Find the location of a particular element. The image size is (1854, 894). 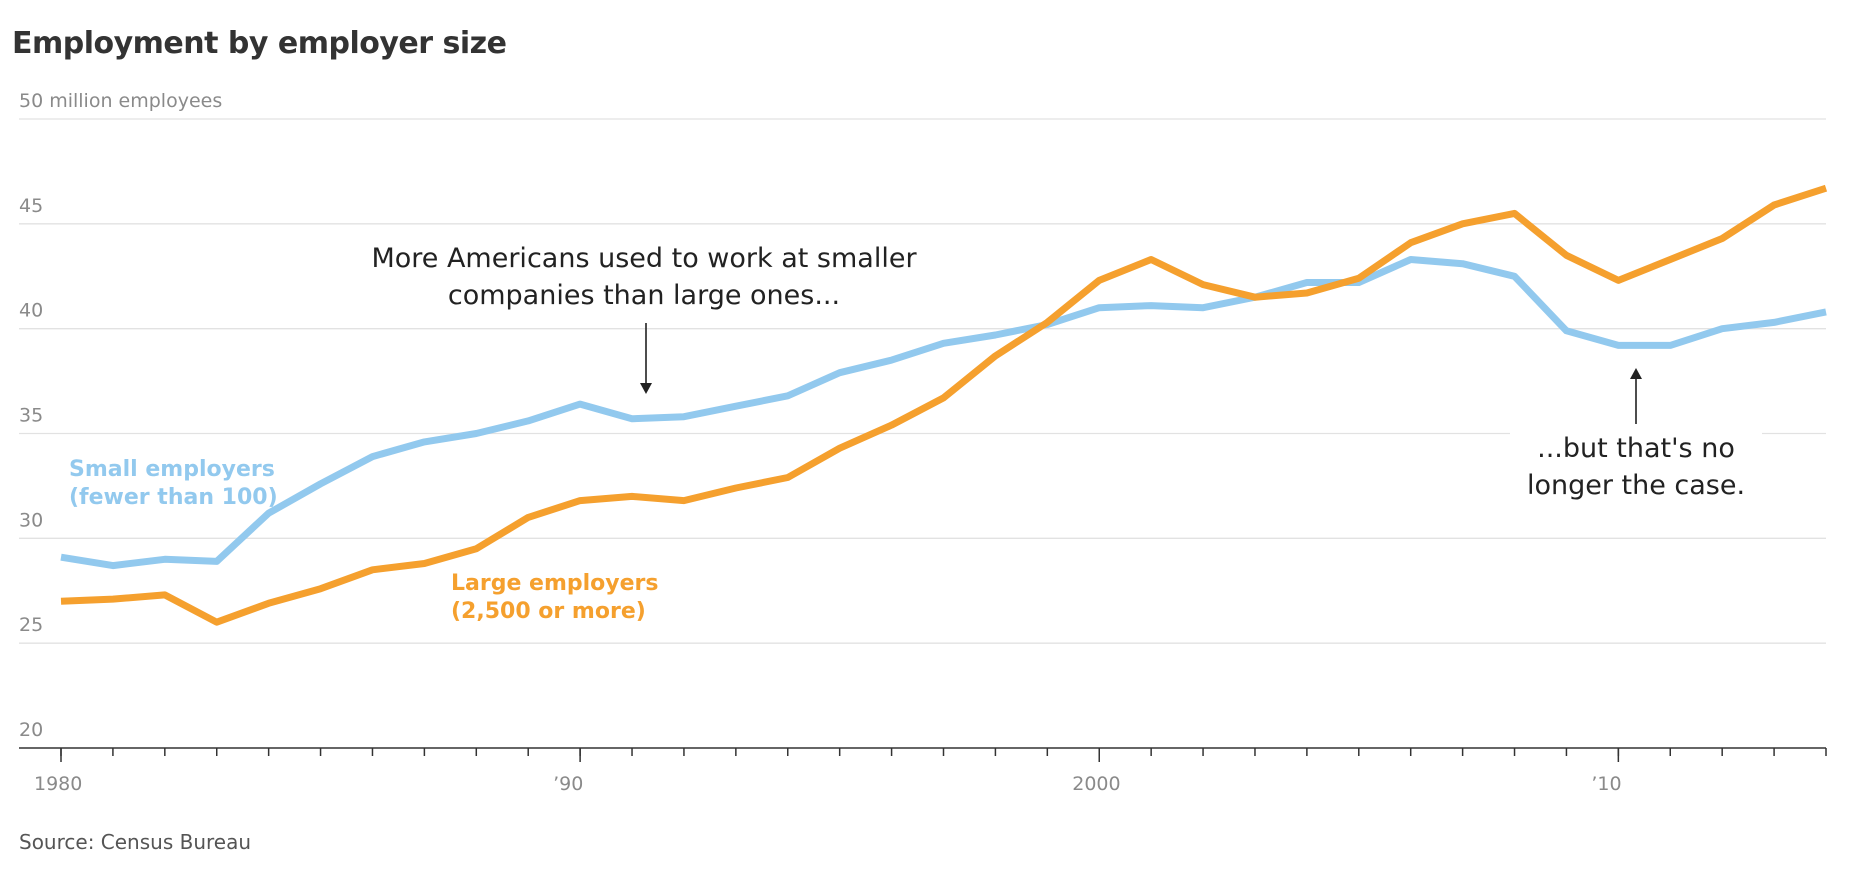

x-tick-label: 2000 is located at coordinates (1096, 784).